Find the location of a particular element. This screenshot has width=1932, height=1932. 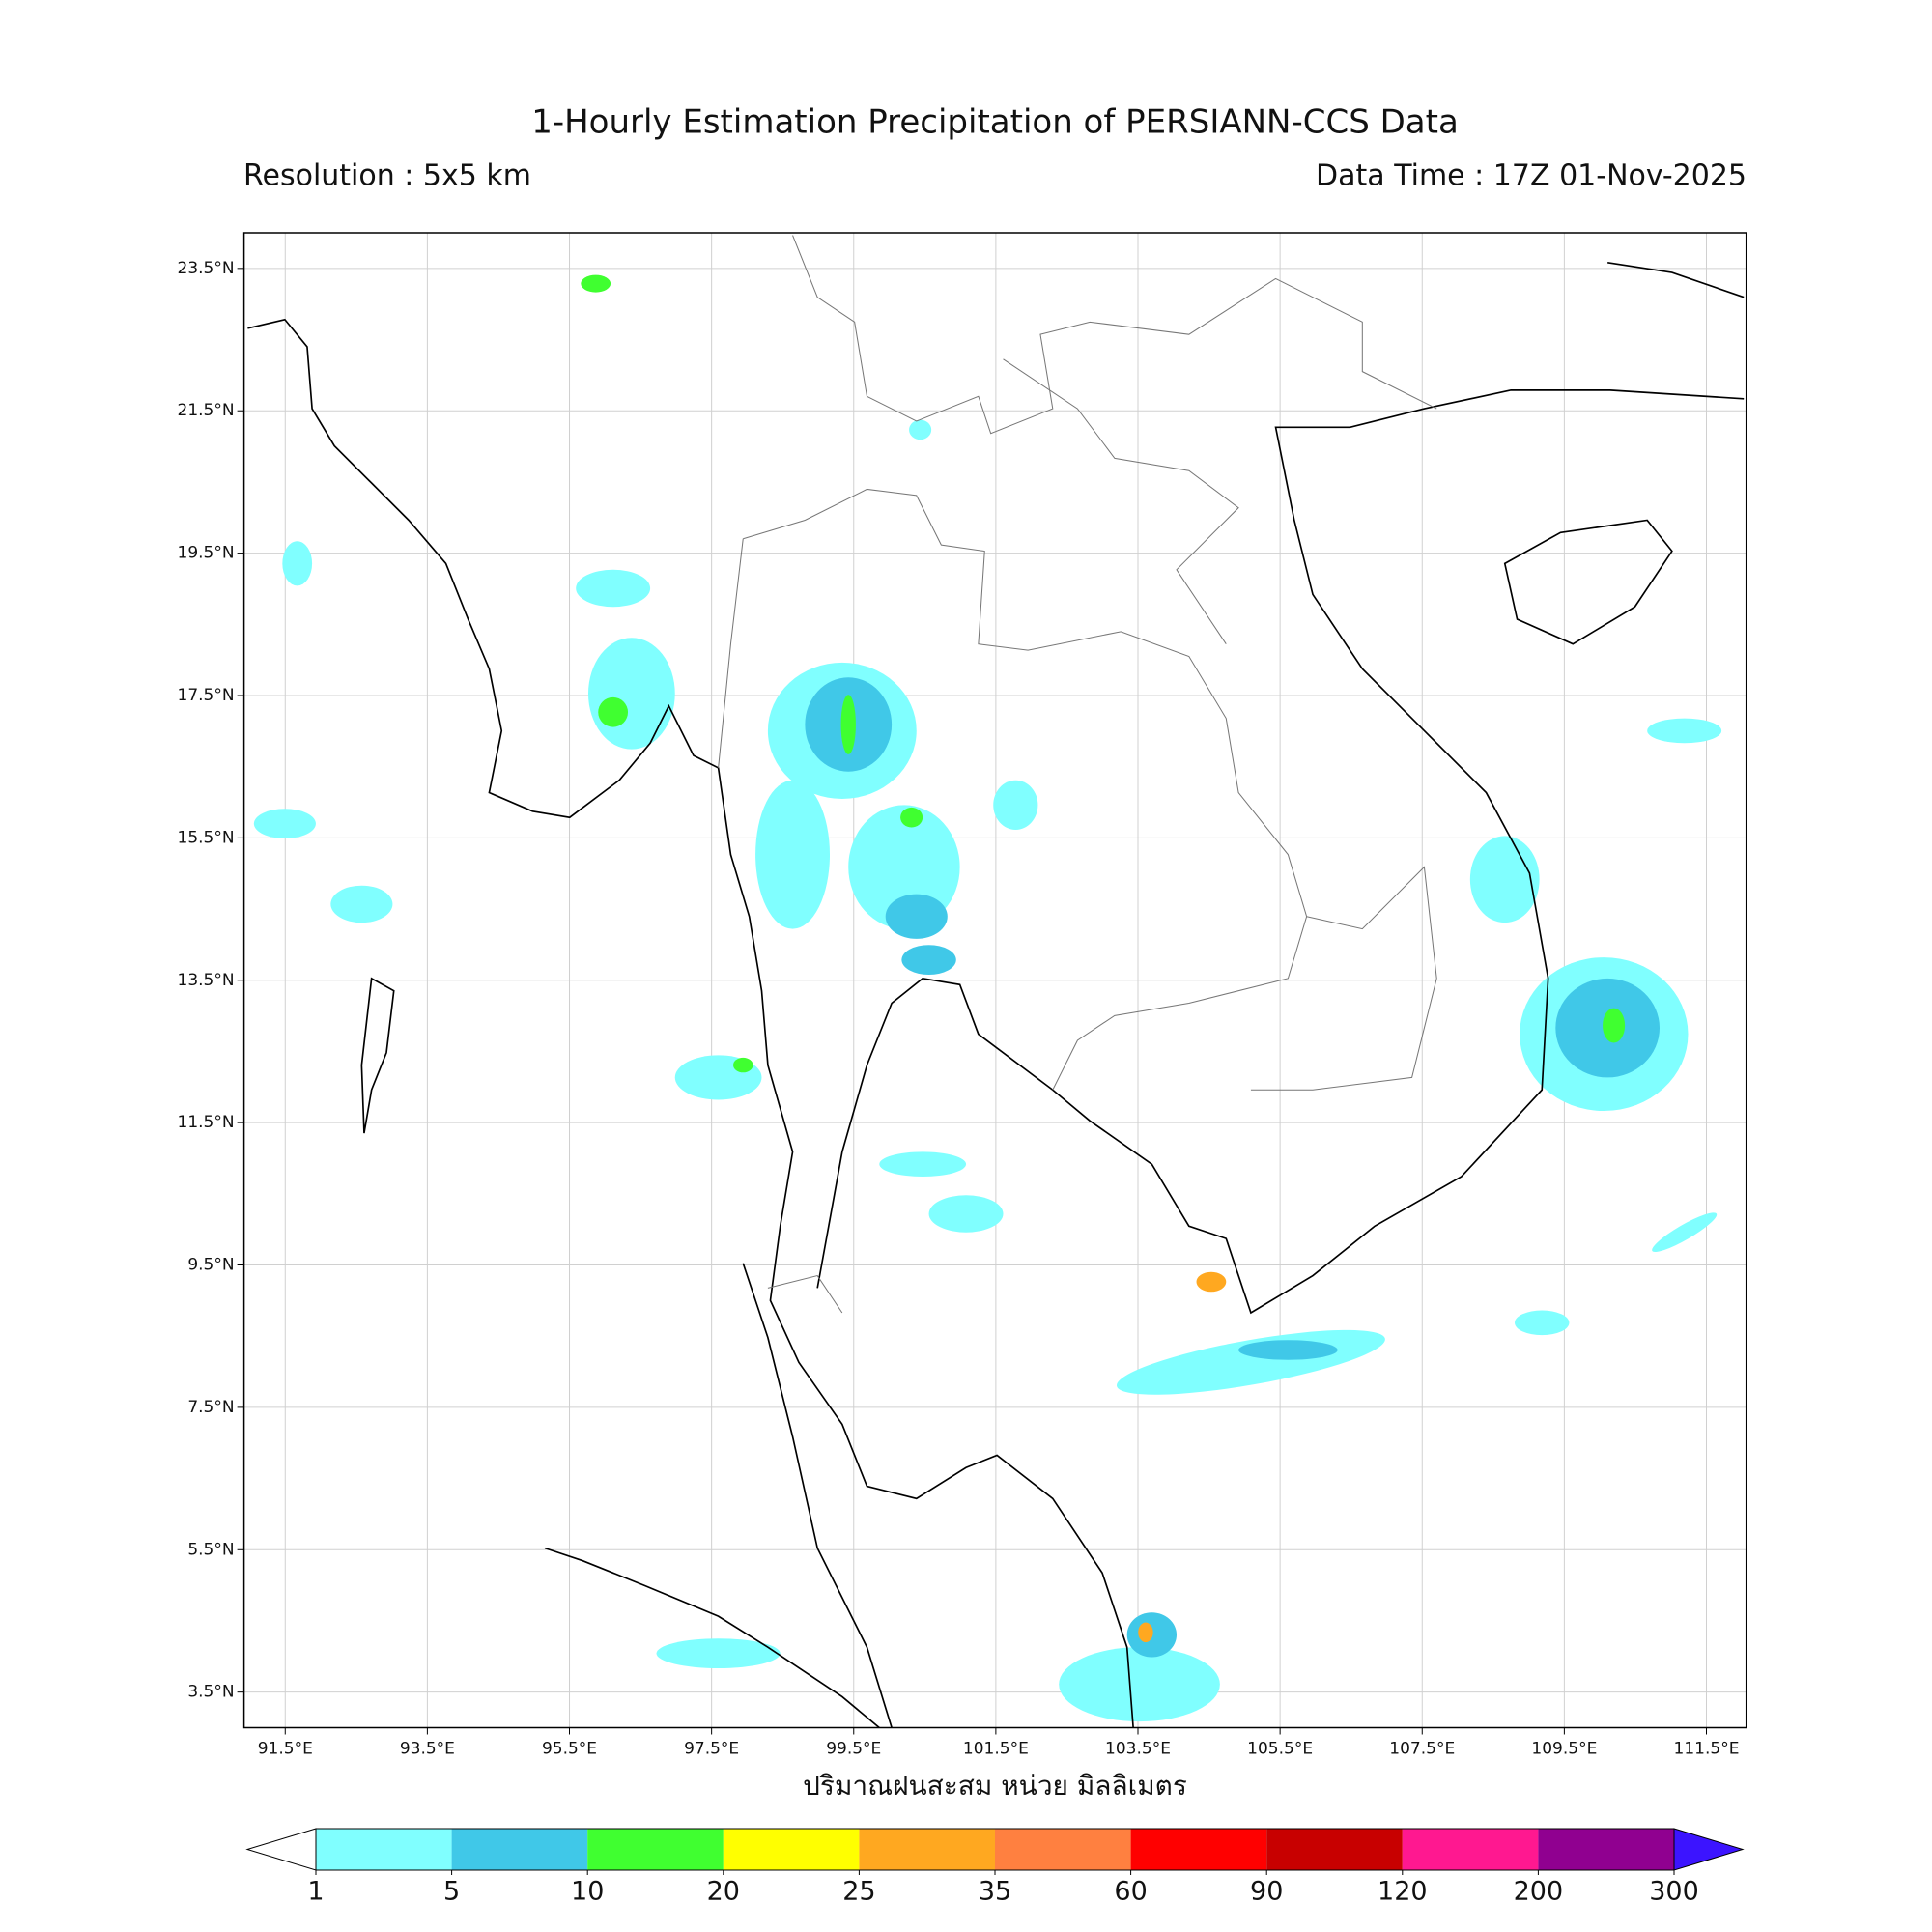

y-tick-label: 21.5°N is located at coordinates (206, 410).